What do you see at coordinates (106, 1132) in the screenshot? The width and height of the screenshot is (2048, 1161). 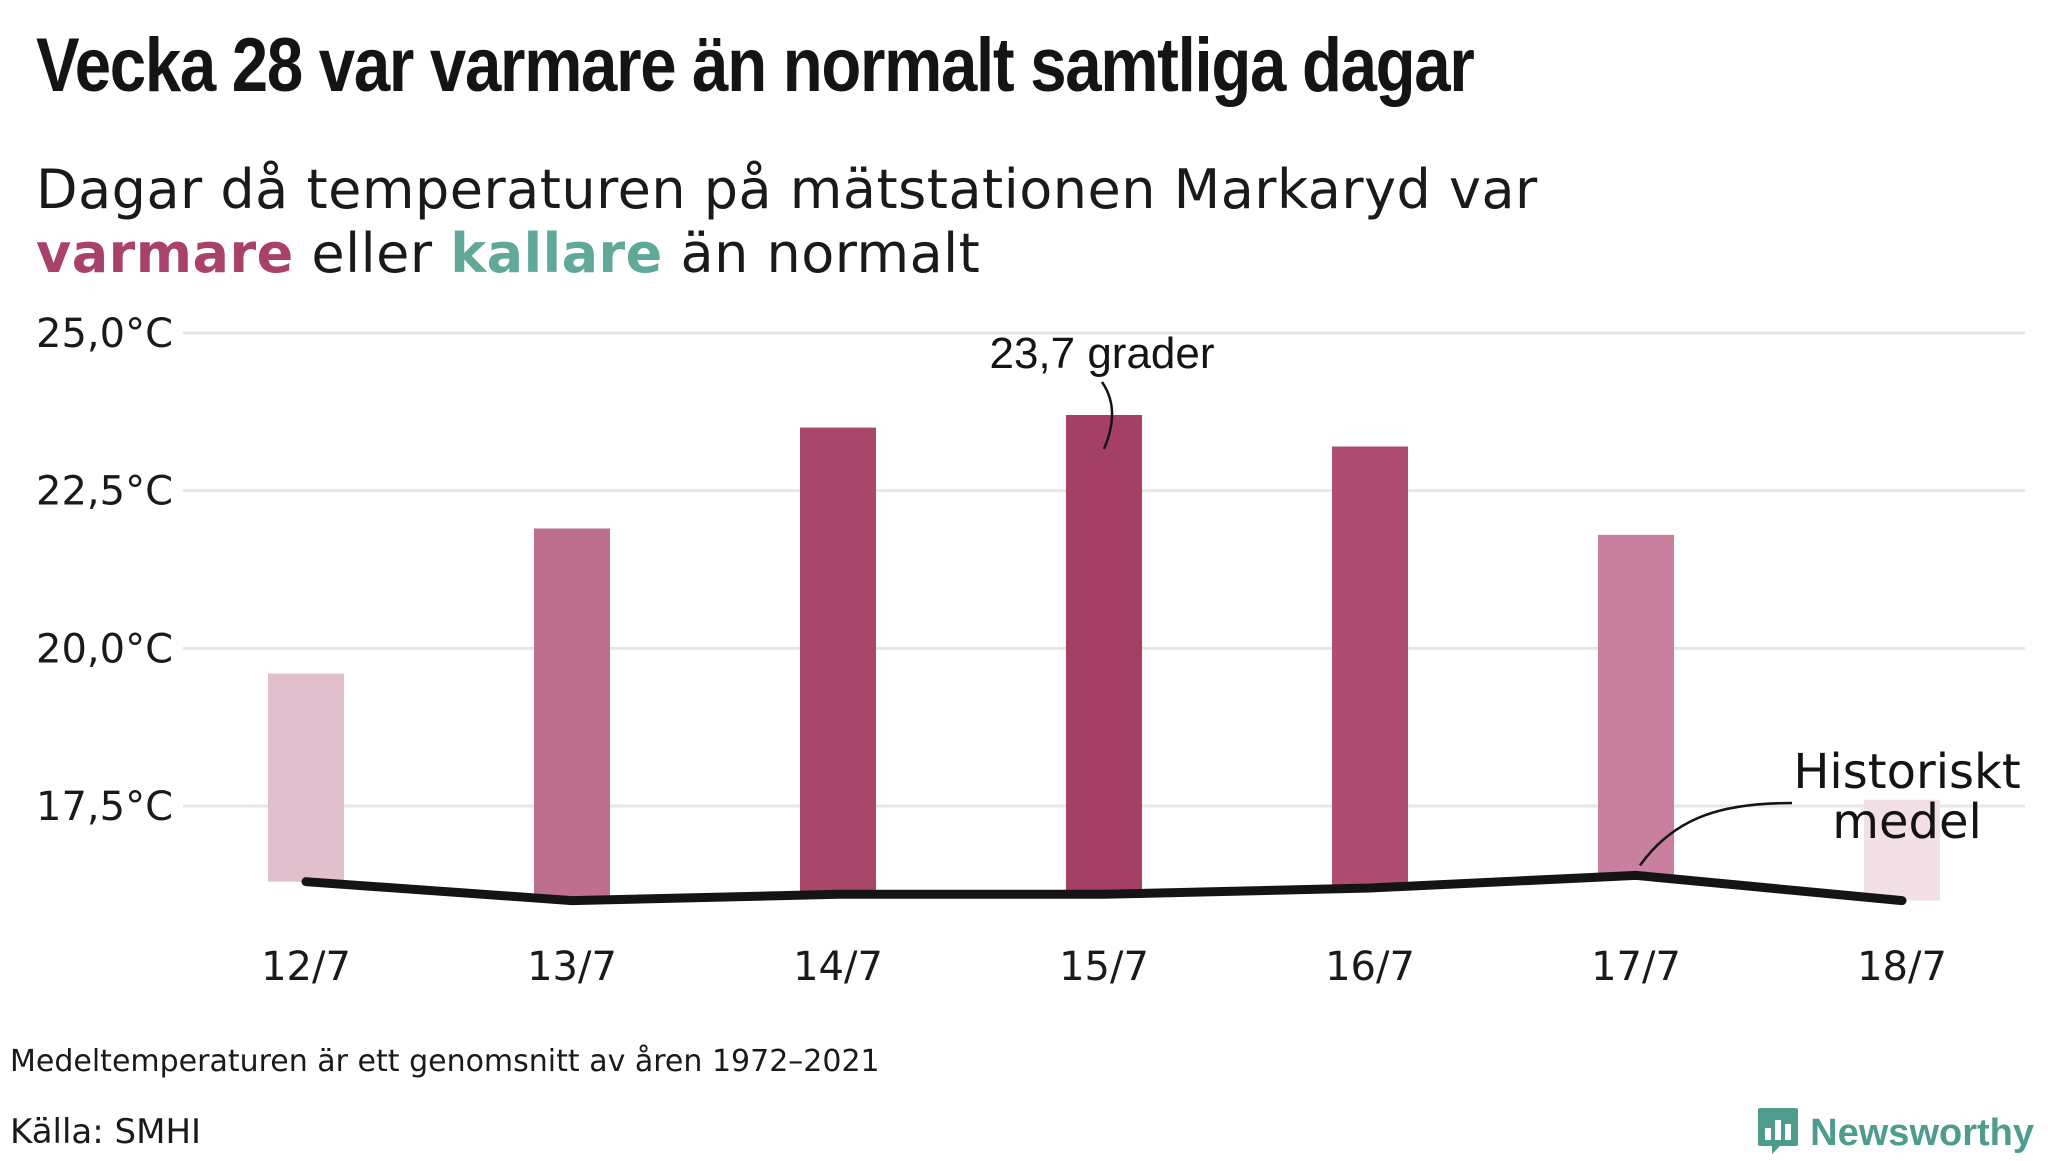 I see `source-label: Källa: SMHI` at bounding box center [106, 1132].